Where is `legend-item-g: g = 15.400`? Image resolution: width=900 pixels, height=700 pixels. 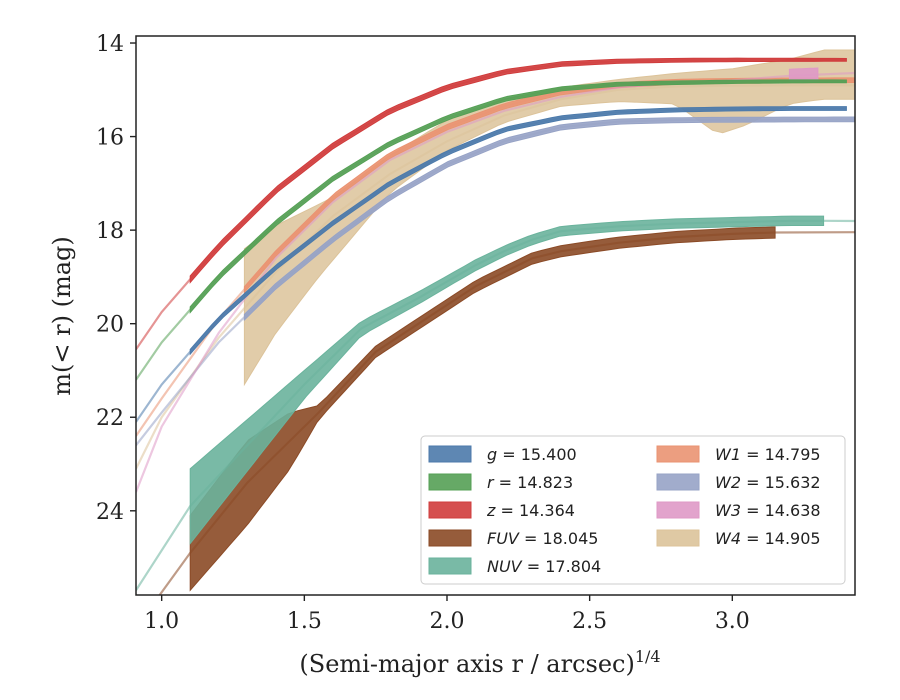
legend-item-g: g = 15.400 is located at coordinates (502, 454).